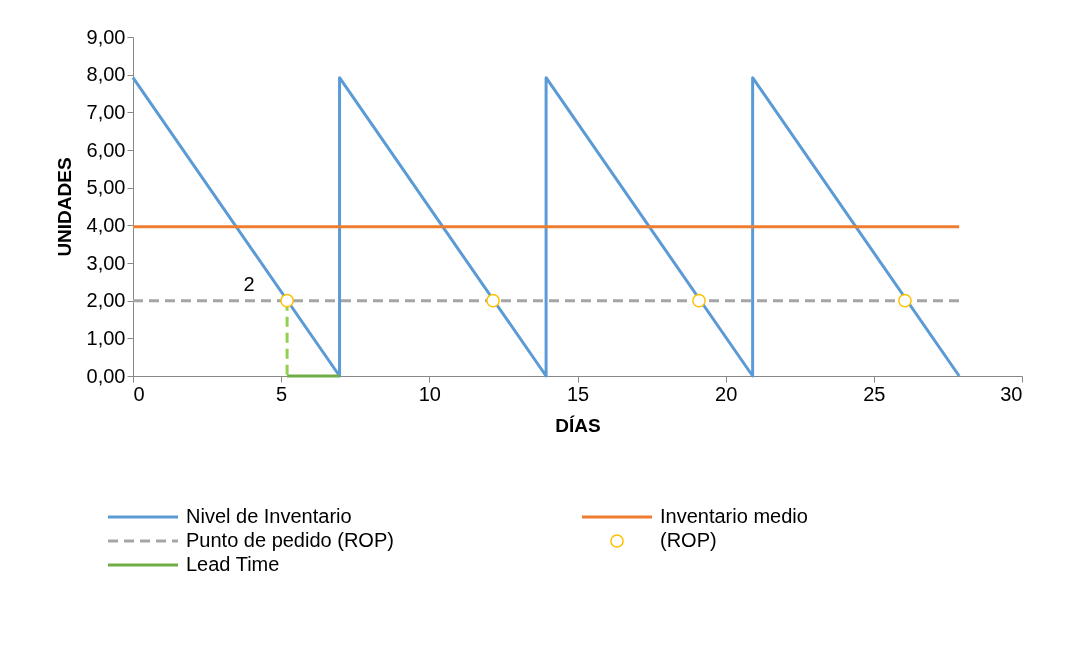 This screenshot has width=1070, height=653. What do you see at coordinates (64, 207) in the screenshot?
I see `y-axis-title: UNIDADES` at bounding box center [64, 207].